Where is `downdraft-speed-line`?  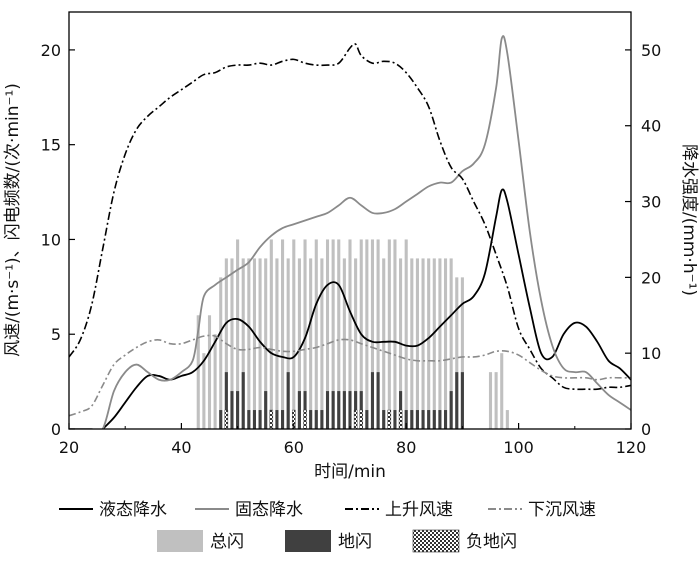 downdraft-speed-line is located at coordinates (350, 375).